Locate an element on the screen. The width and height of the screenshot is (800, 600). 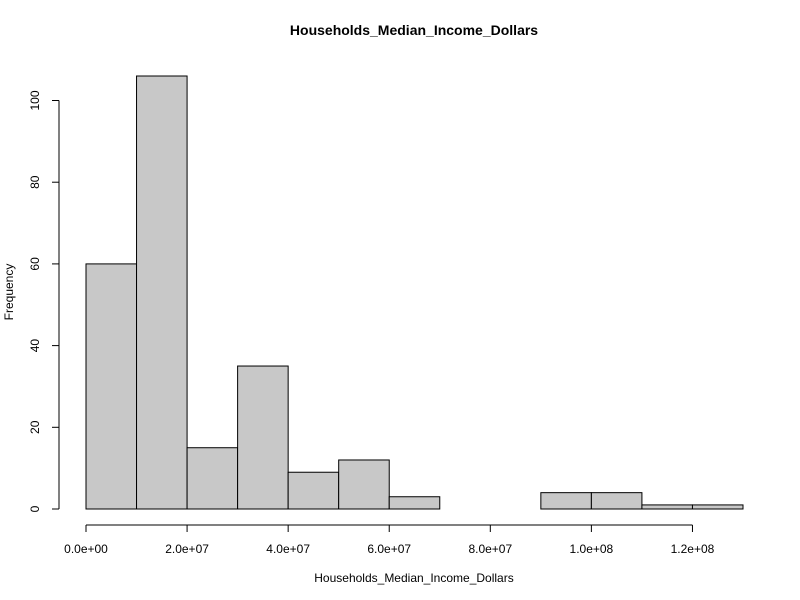
y-axis: 0 20 40 60 80 100 is located at coordinates (44, 301).